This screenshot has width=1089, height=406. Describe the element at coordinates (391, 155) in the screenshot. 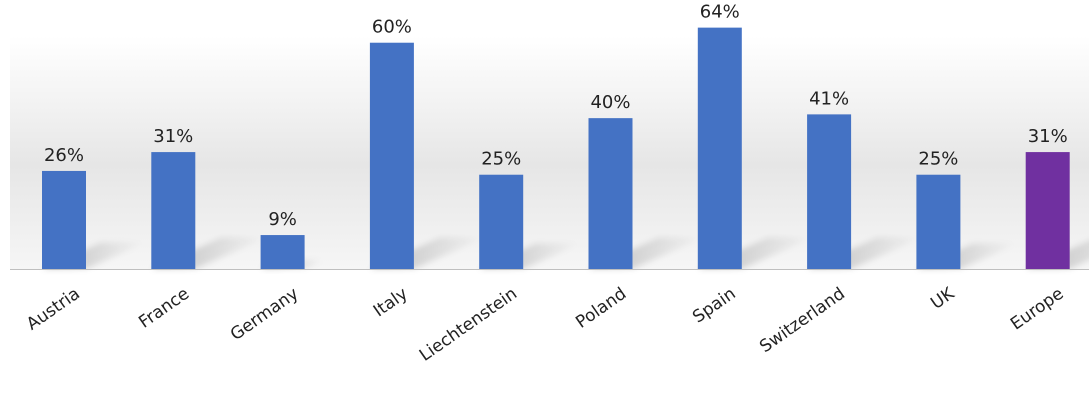

I see `bar-italy` at that location.